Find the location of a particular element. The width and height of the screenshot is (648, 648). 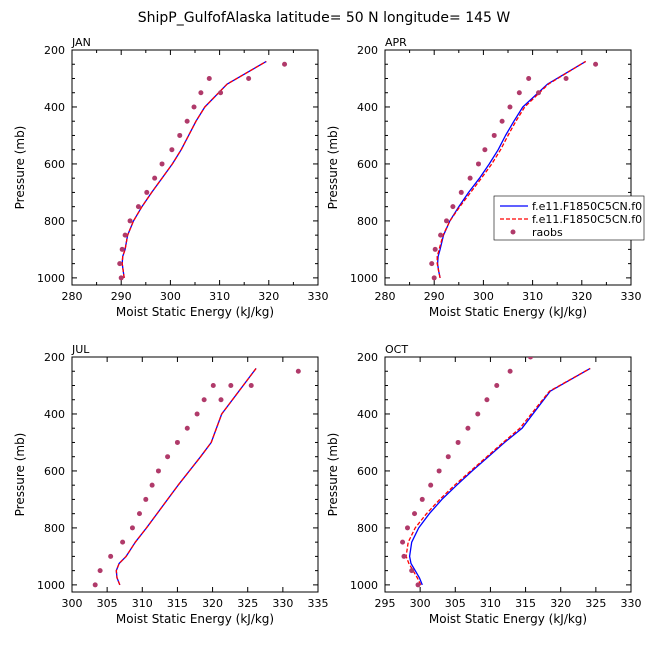

model-line-dashed is located at coordinates (194, 169).